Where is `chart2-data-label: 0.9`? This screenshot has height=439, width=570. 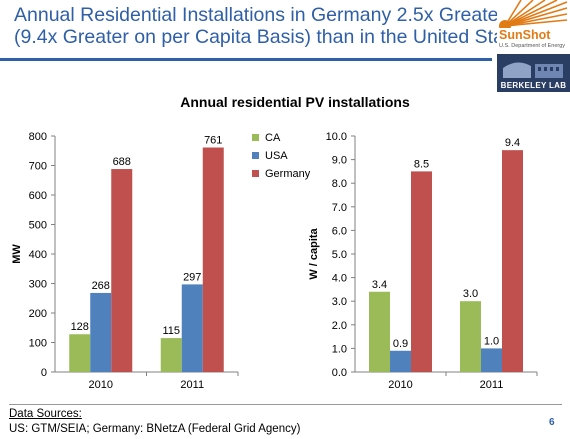
chart2-data-label: 0.9 is located at coordinates (400, 344).